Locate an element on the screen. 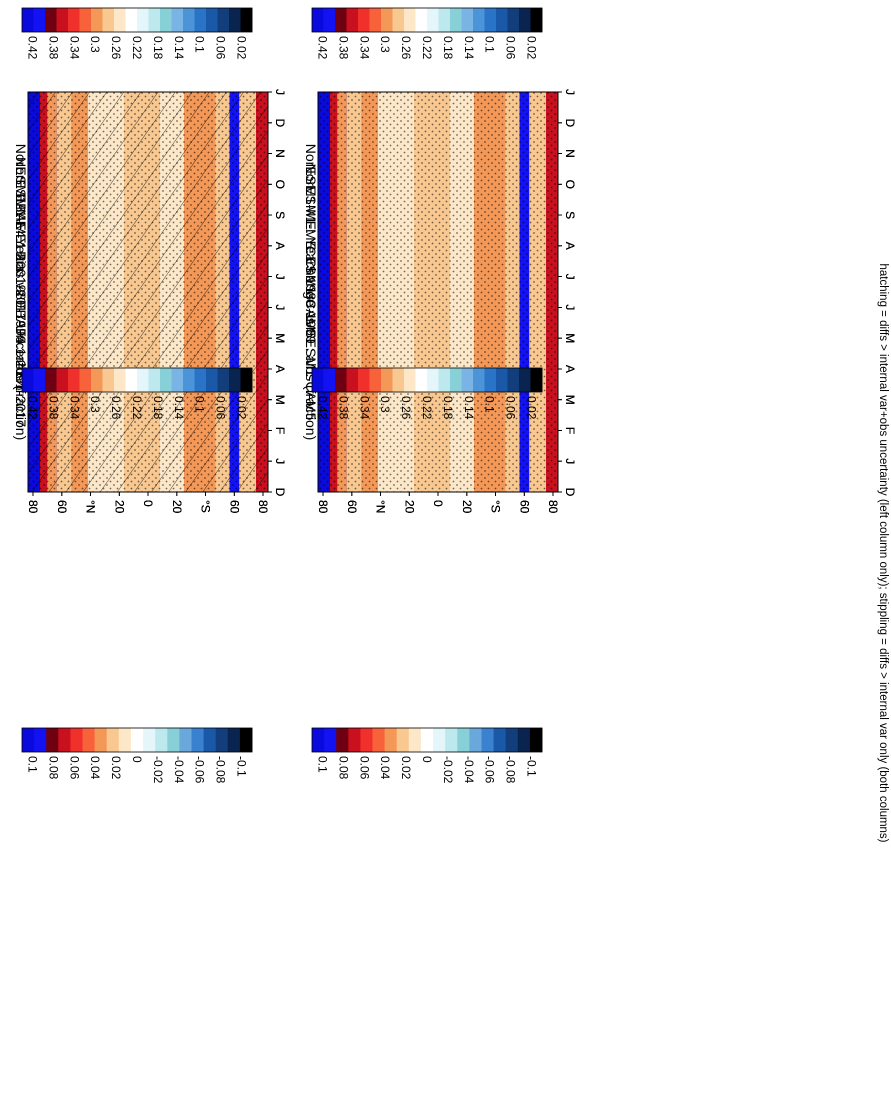 The image size is (891, 1112). month-tick-label: S is located at coordinates (280, 215).